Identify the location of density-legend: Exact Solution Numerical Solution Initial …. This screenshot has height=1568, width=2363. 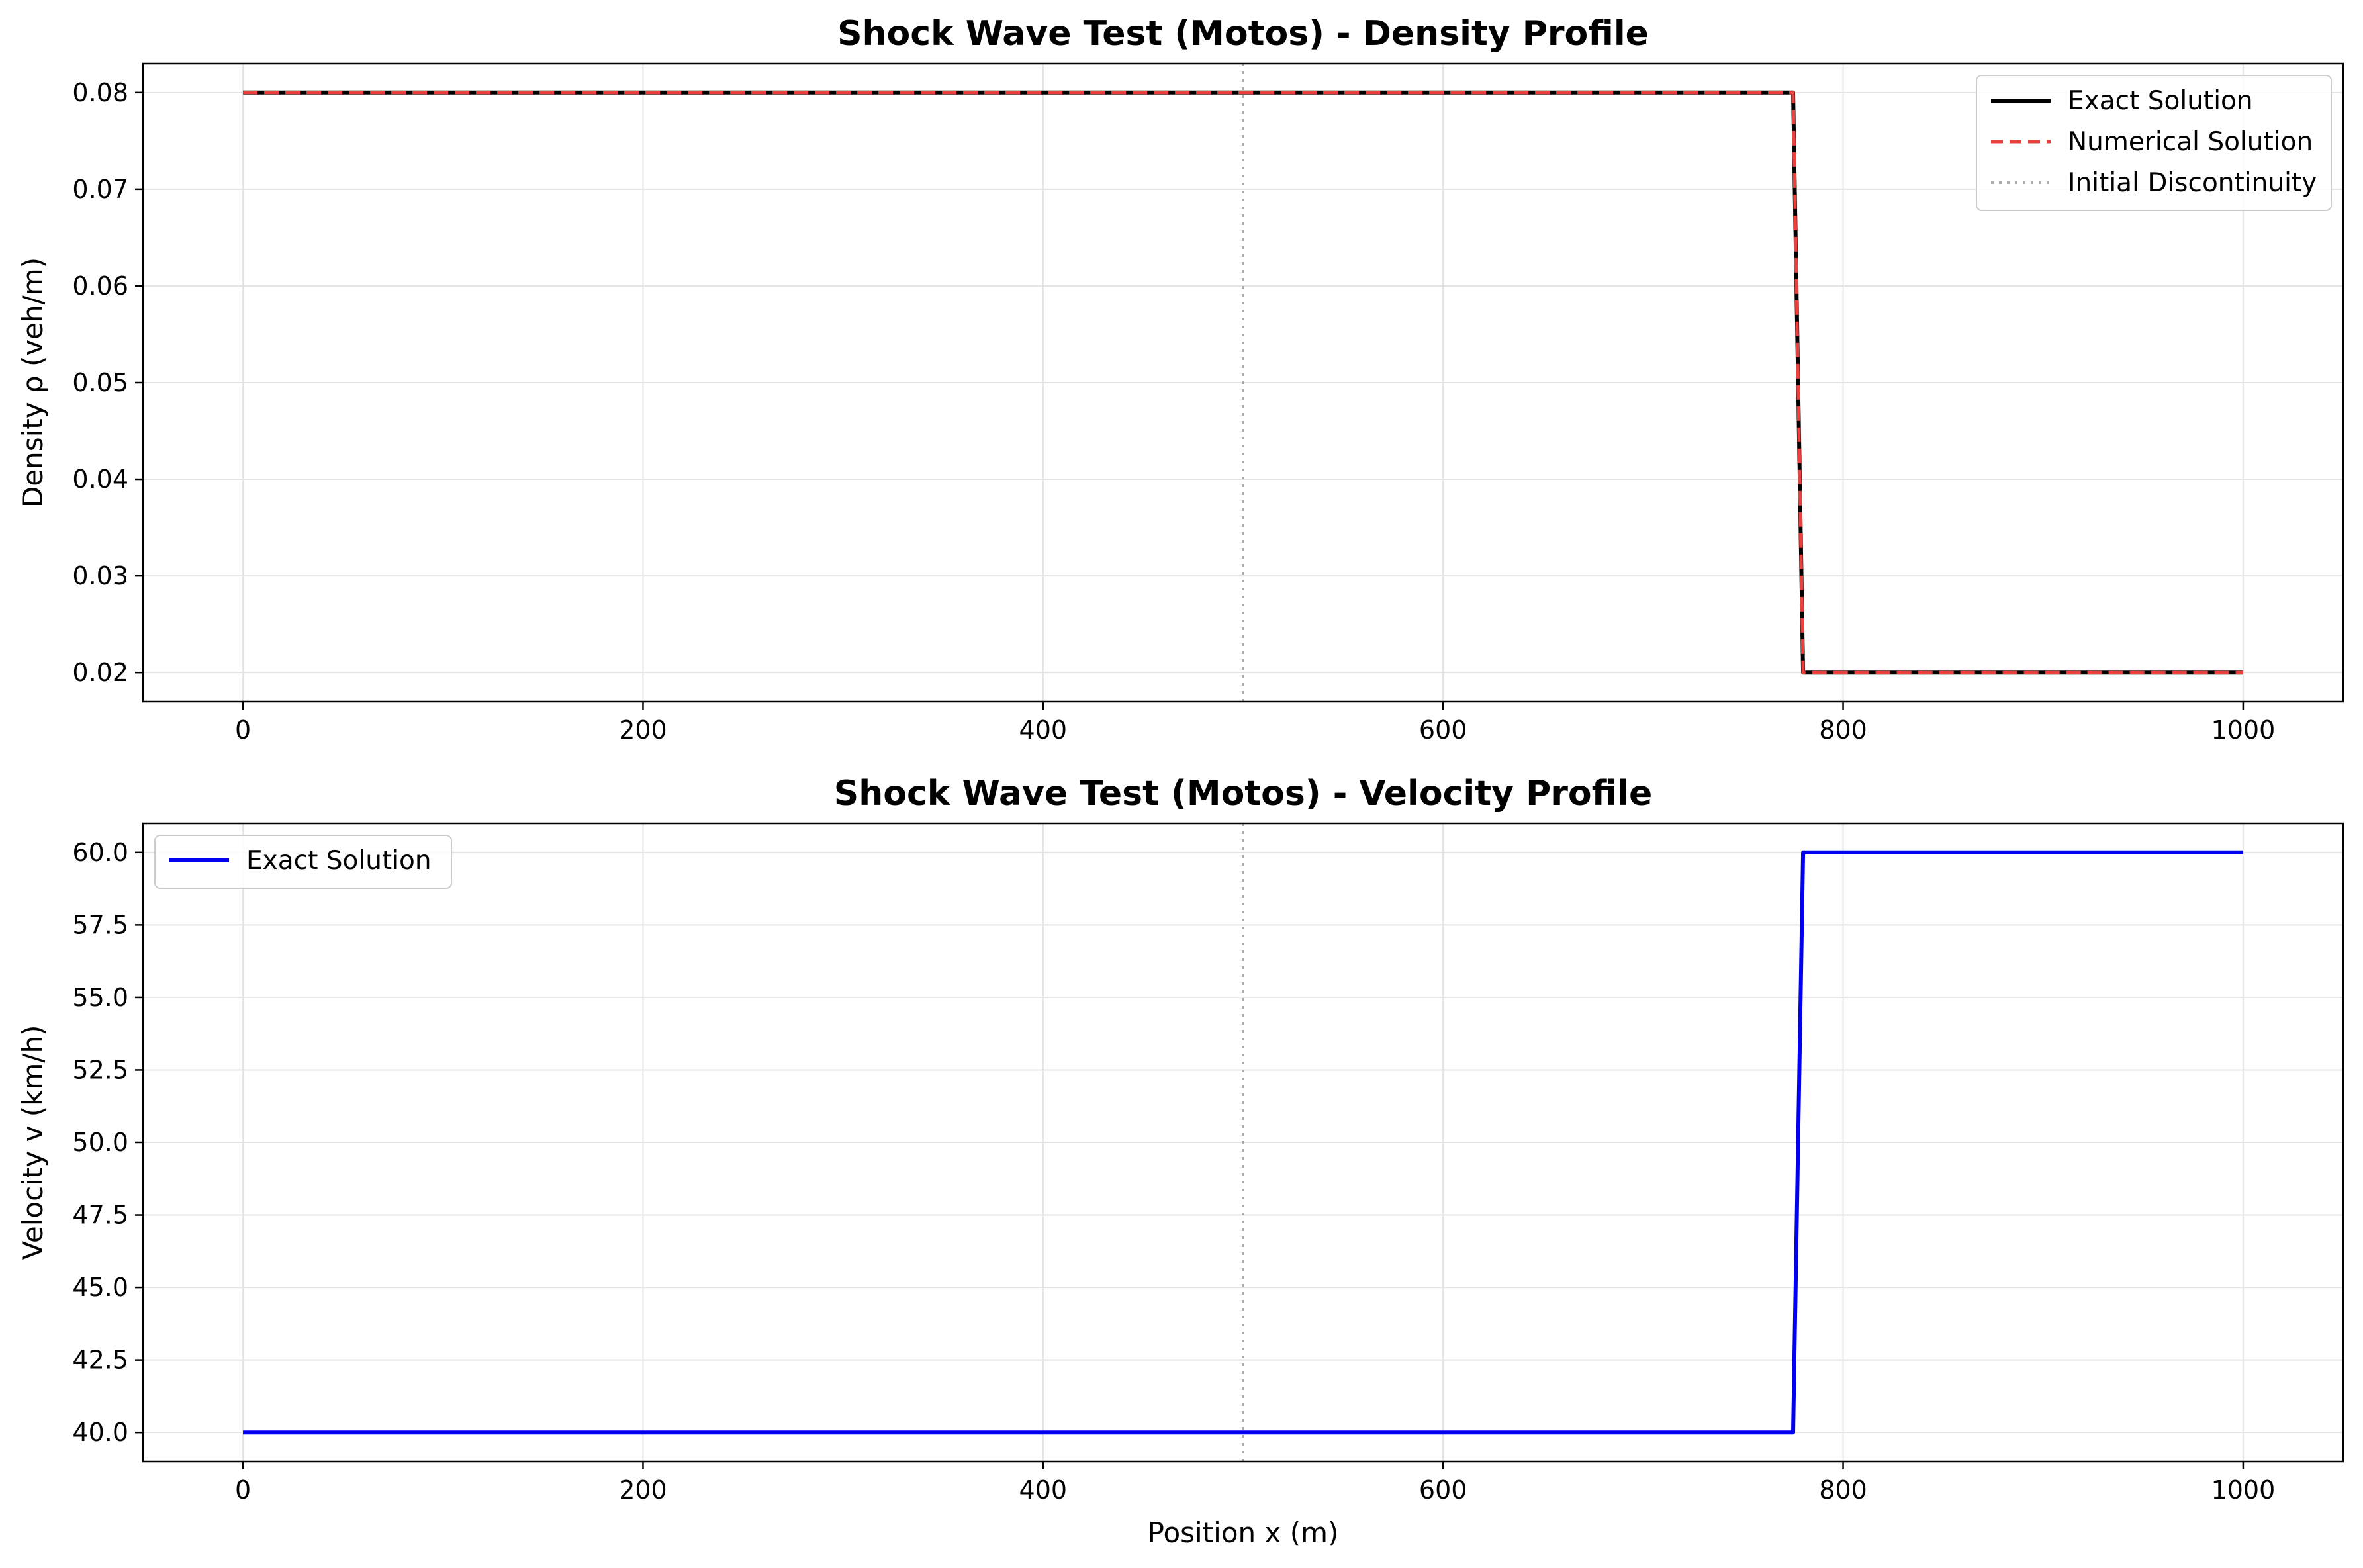
(2154, 143).